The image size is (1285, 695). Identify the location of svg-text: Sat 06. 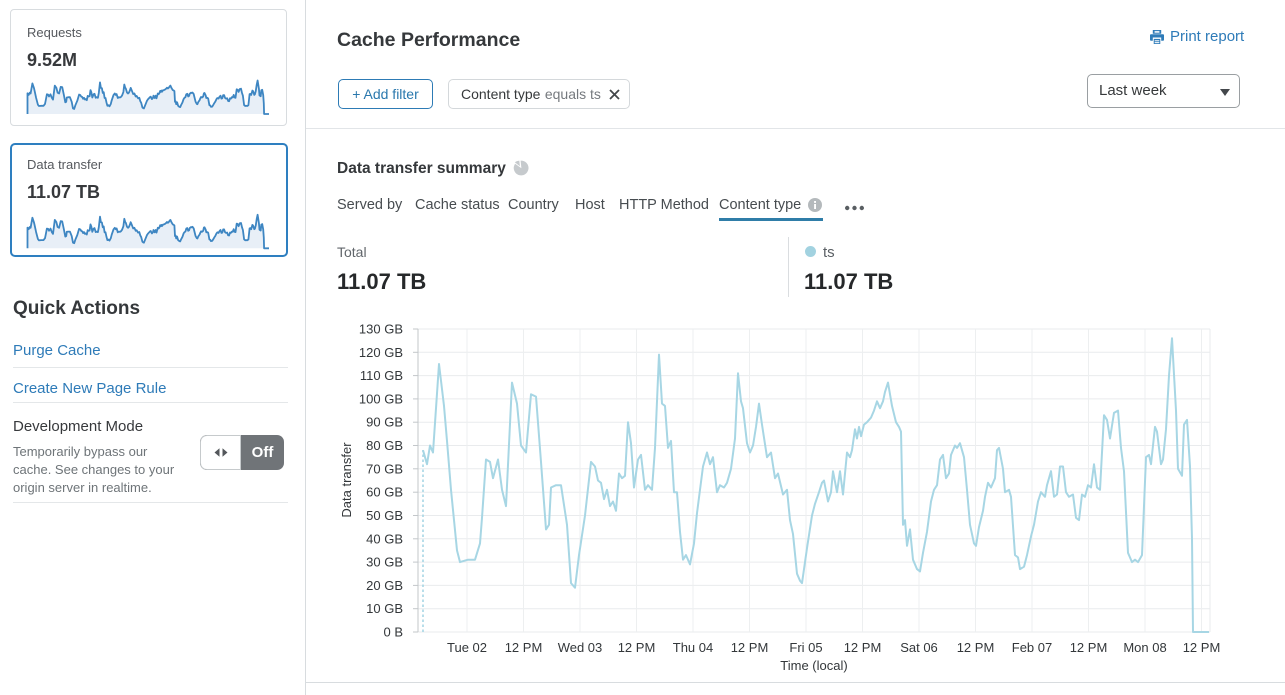
(919, 647).